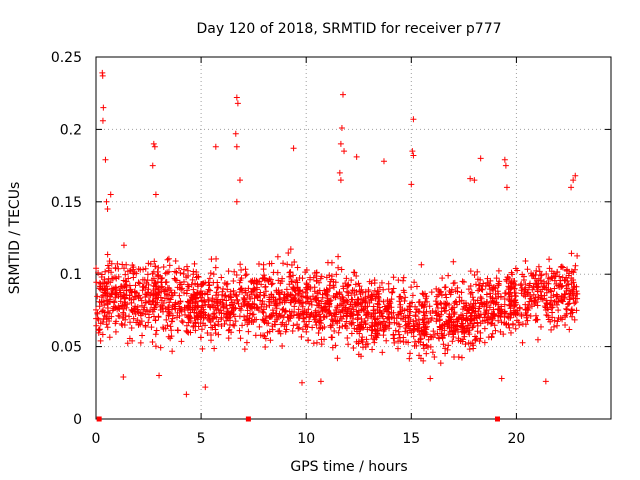 The image size is (640, 480). Describe the element at coordinates (248, 419) in the screenshot. I see `axis-marker` at that location.